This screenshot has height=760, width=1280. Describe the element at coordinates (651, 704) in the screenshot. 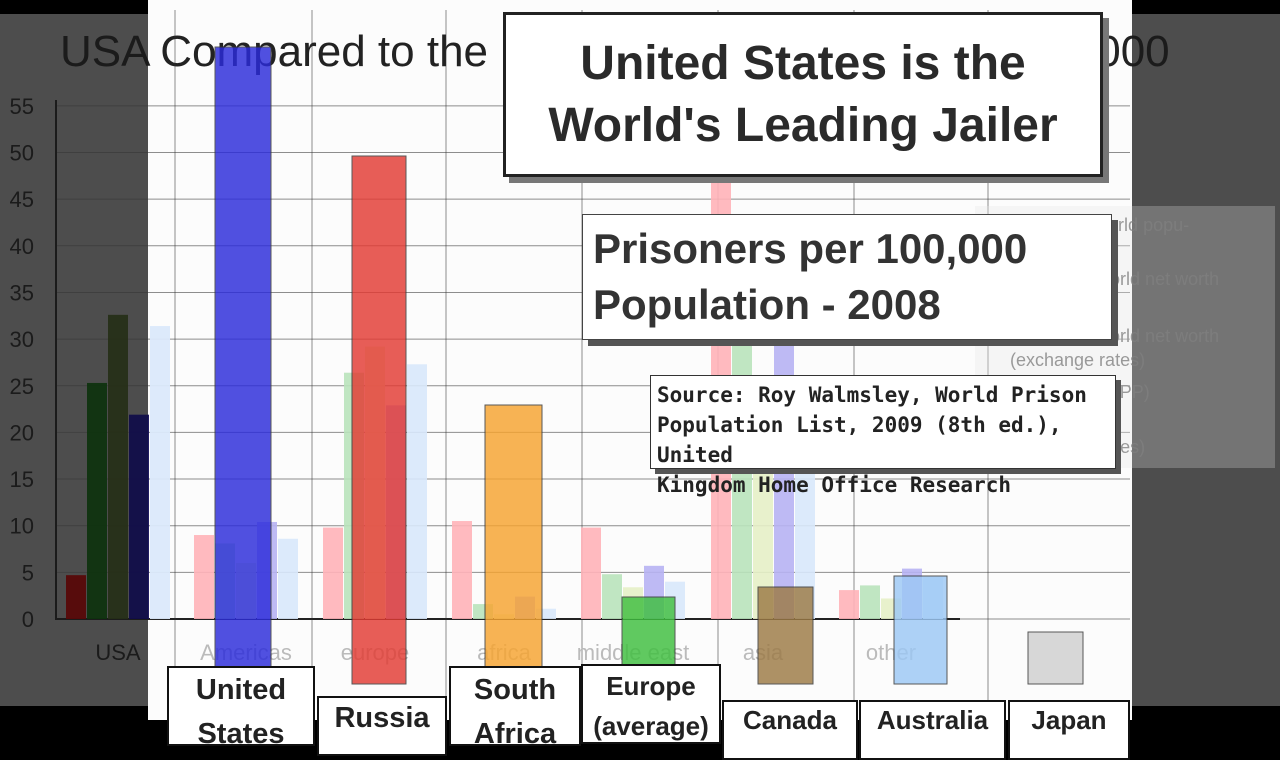

I see `label-europe: Europe (average)` at that location.